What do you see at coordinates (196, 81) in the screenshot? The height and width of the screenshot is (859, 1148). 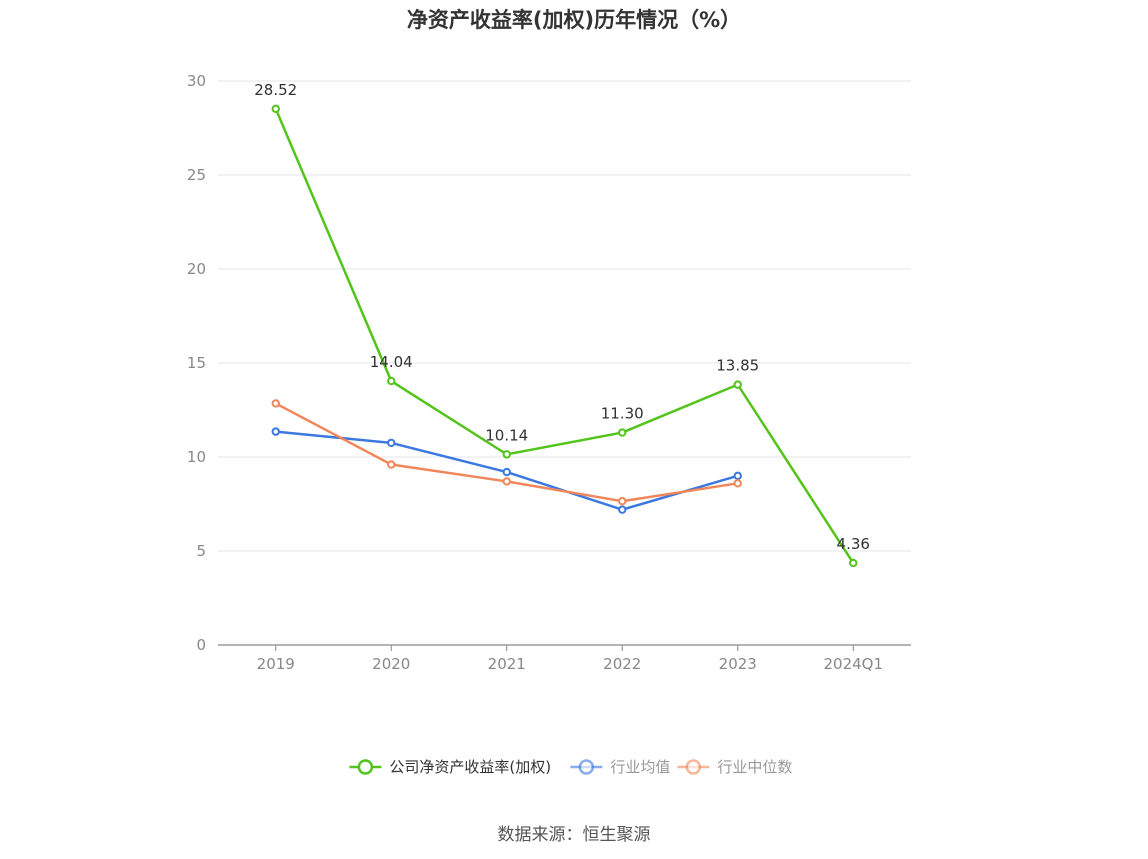 I see `y-tick-label: 30` at bounding box center [196, 81].